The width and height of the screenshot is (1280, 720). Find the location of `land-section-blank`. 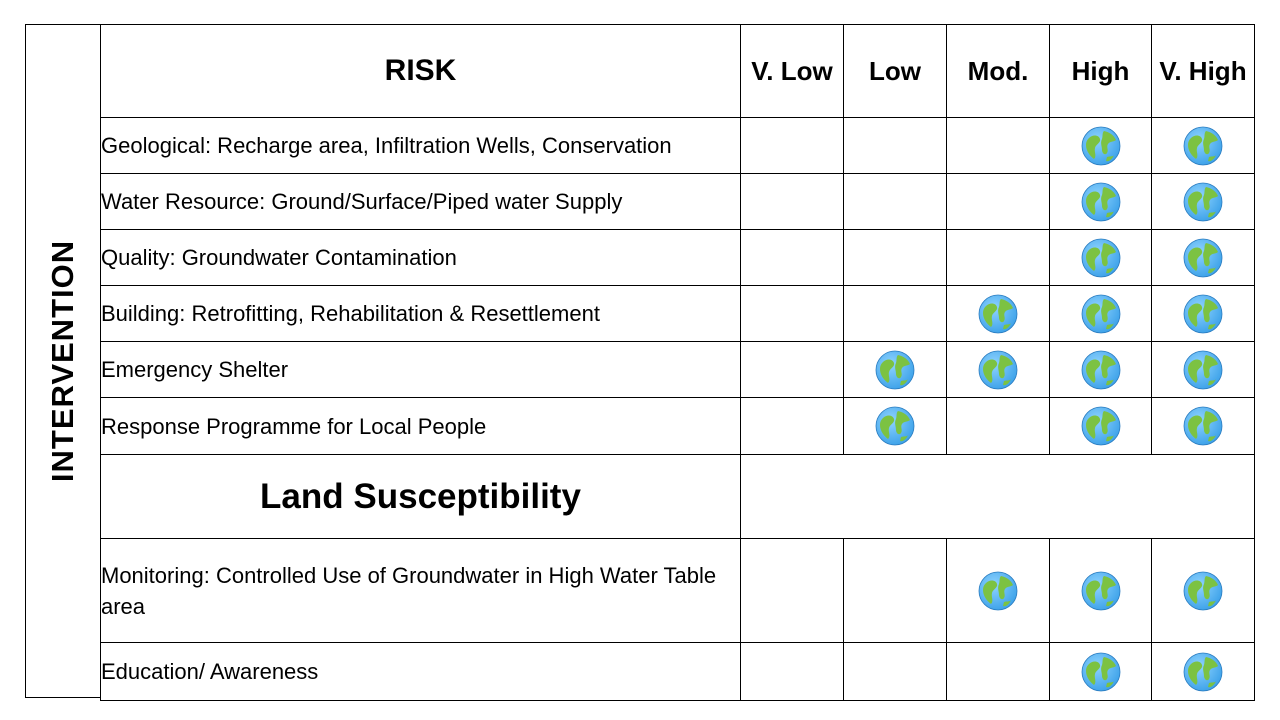

land-section-blank is located at coordinates (997, 496).